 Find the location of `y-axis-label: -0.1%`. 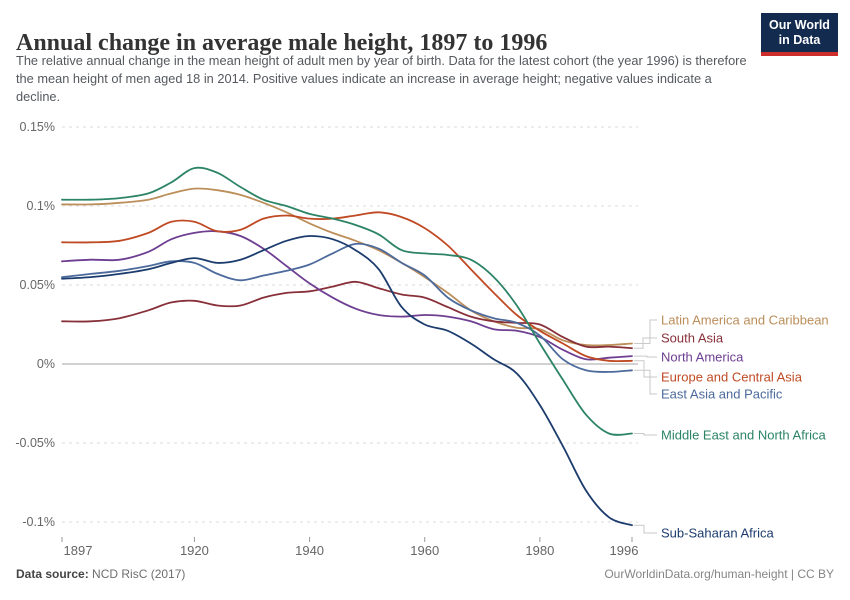

y-axis-label: -0.1% is located at coordinates (38, 522).